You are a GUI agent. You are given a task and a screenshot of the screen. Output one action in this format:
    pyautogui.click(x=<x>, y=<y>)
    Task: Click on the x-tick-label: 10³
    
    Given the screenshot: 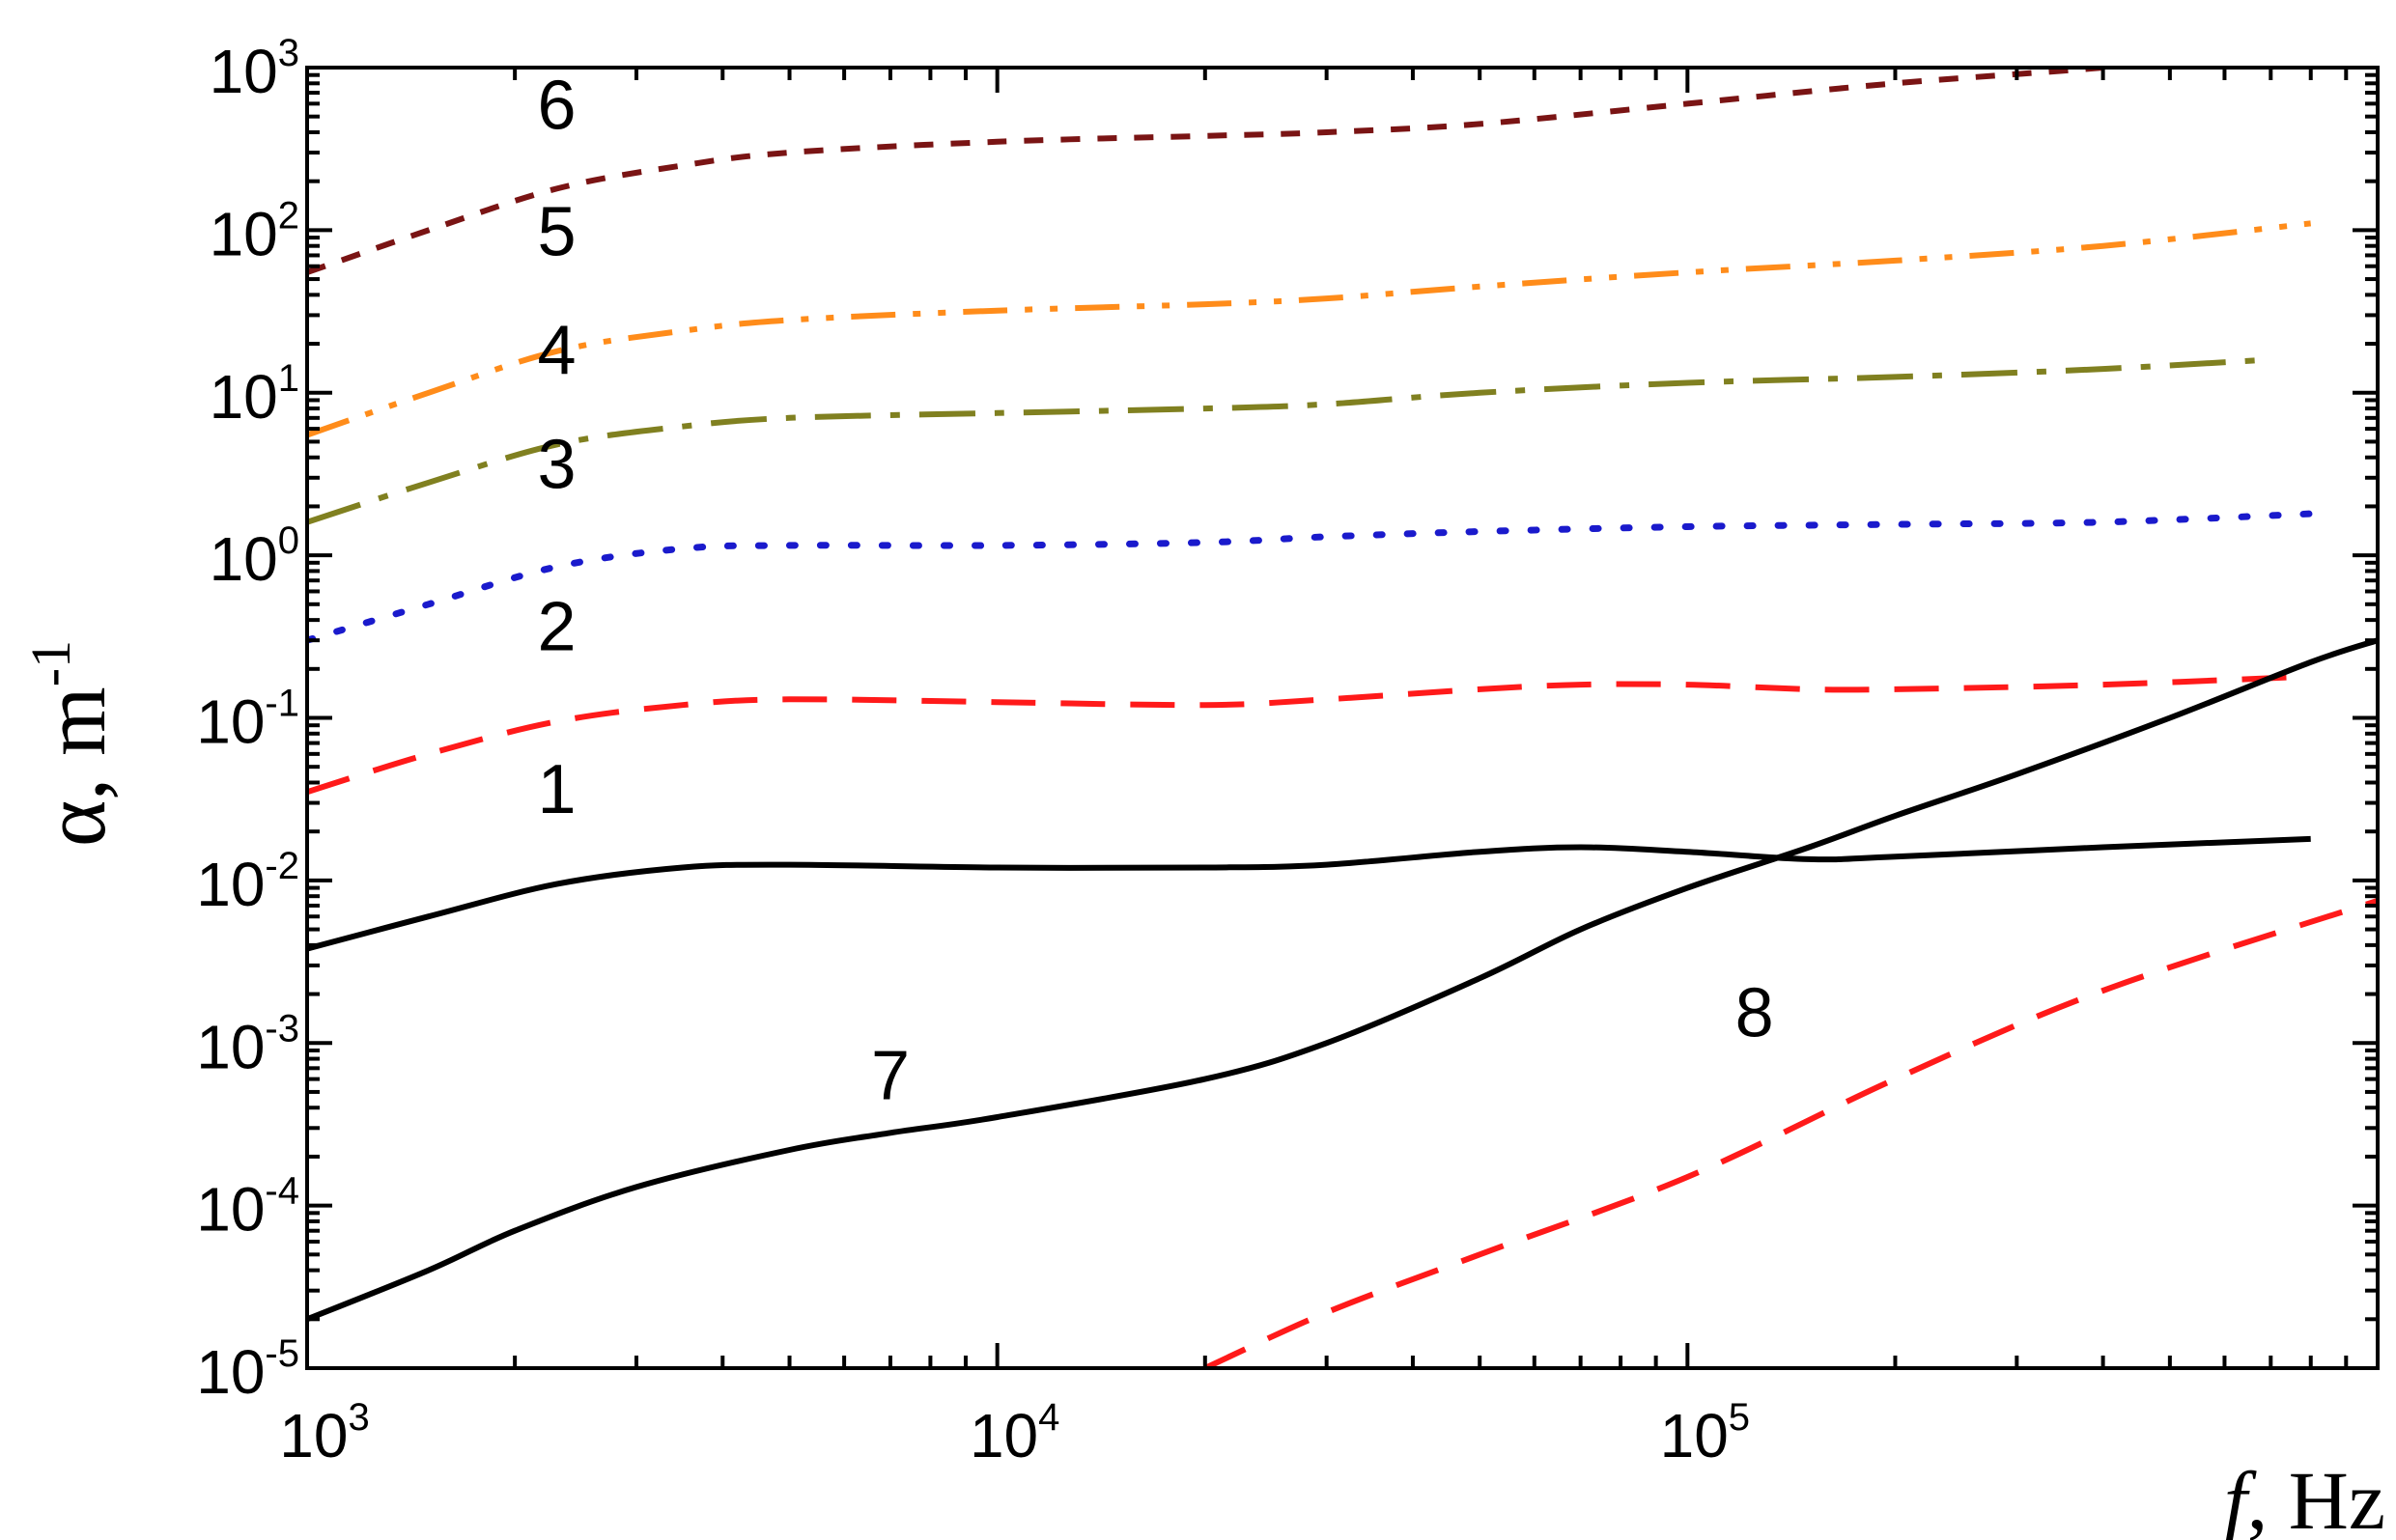 What is the action you would take?
    pyautogui.click(x=324, y=1433)
    